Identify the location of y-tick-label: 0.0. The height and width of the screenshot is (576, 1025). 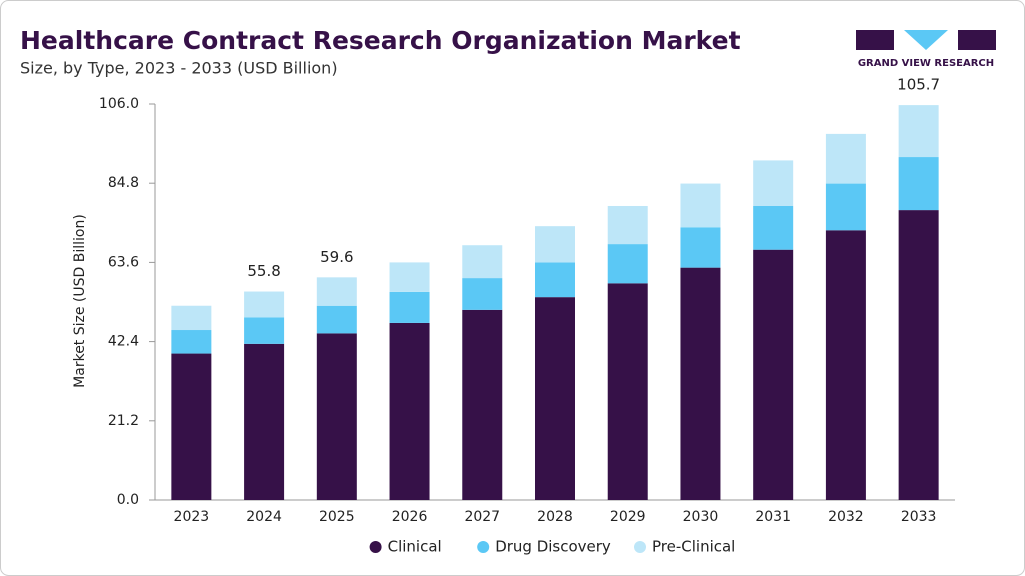
(128, 500).